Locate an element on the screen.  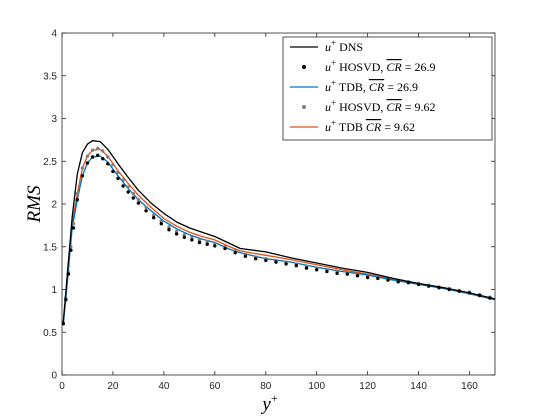
x-tick-label: 80 is located at coordinates (266, 386).